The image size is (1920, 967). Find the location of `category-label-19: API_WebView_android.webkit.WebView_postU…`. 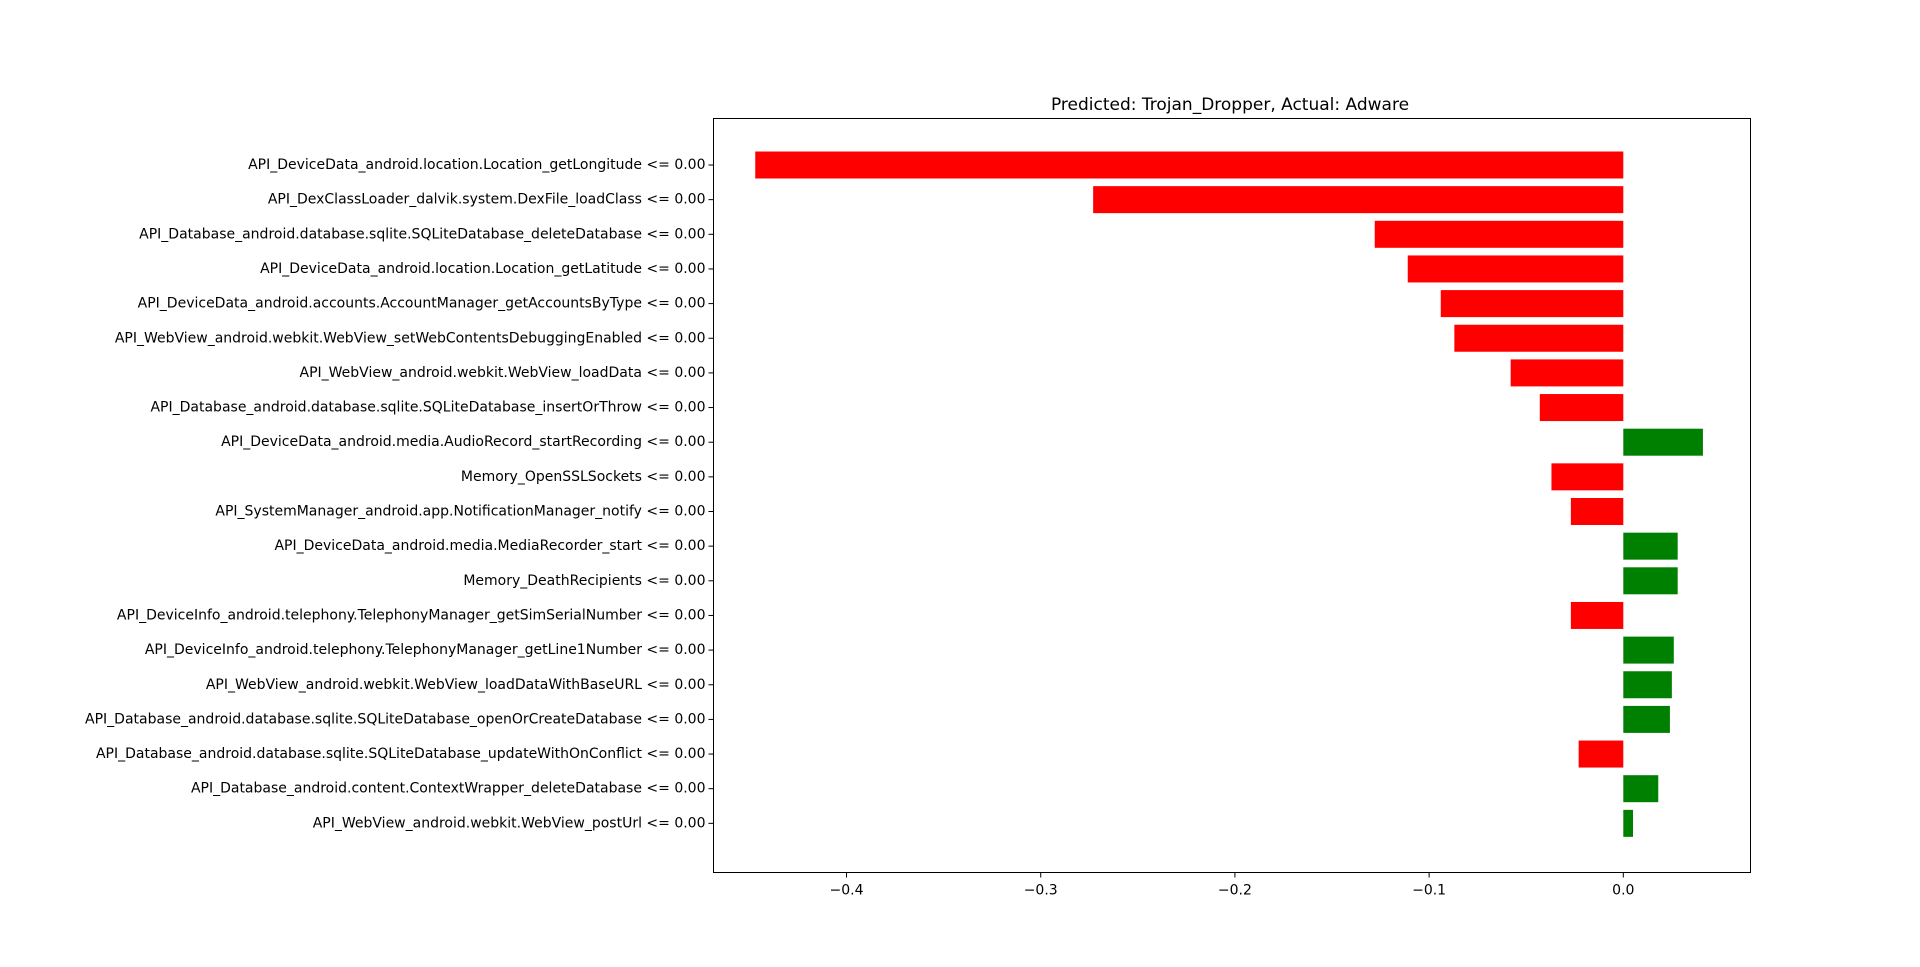

category-label-19: API_WebView_android.webkit.WebView_postU… is located at coordinates (509, 823).